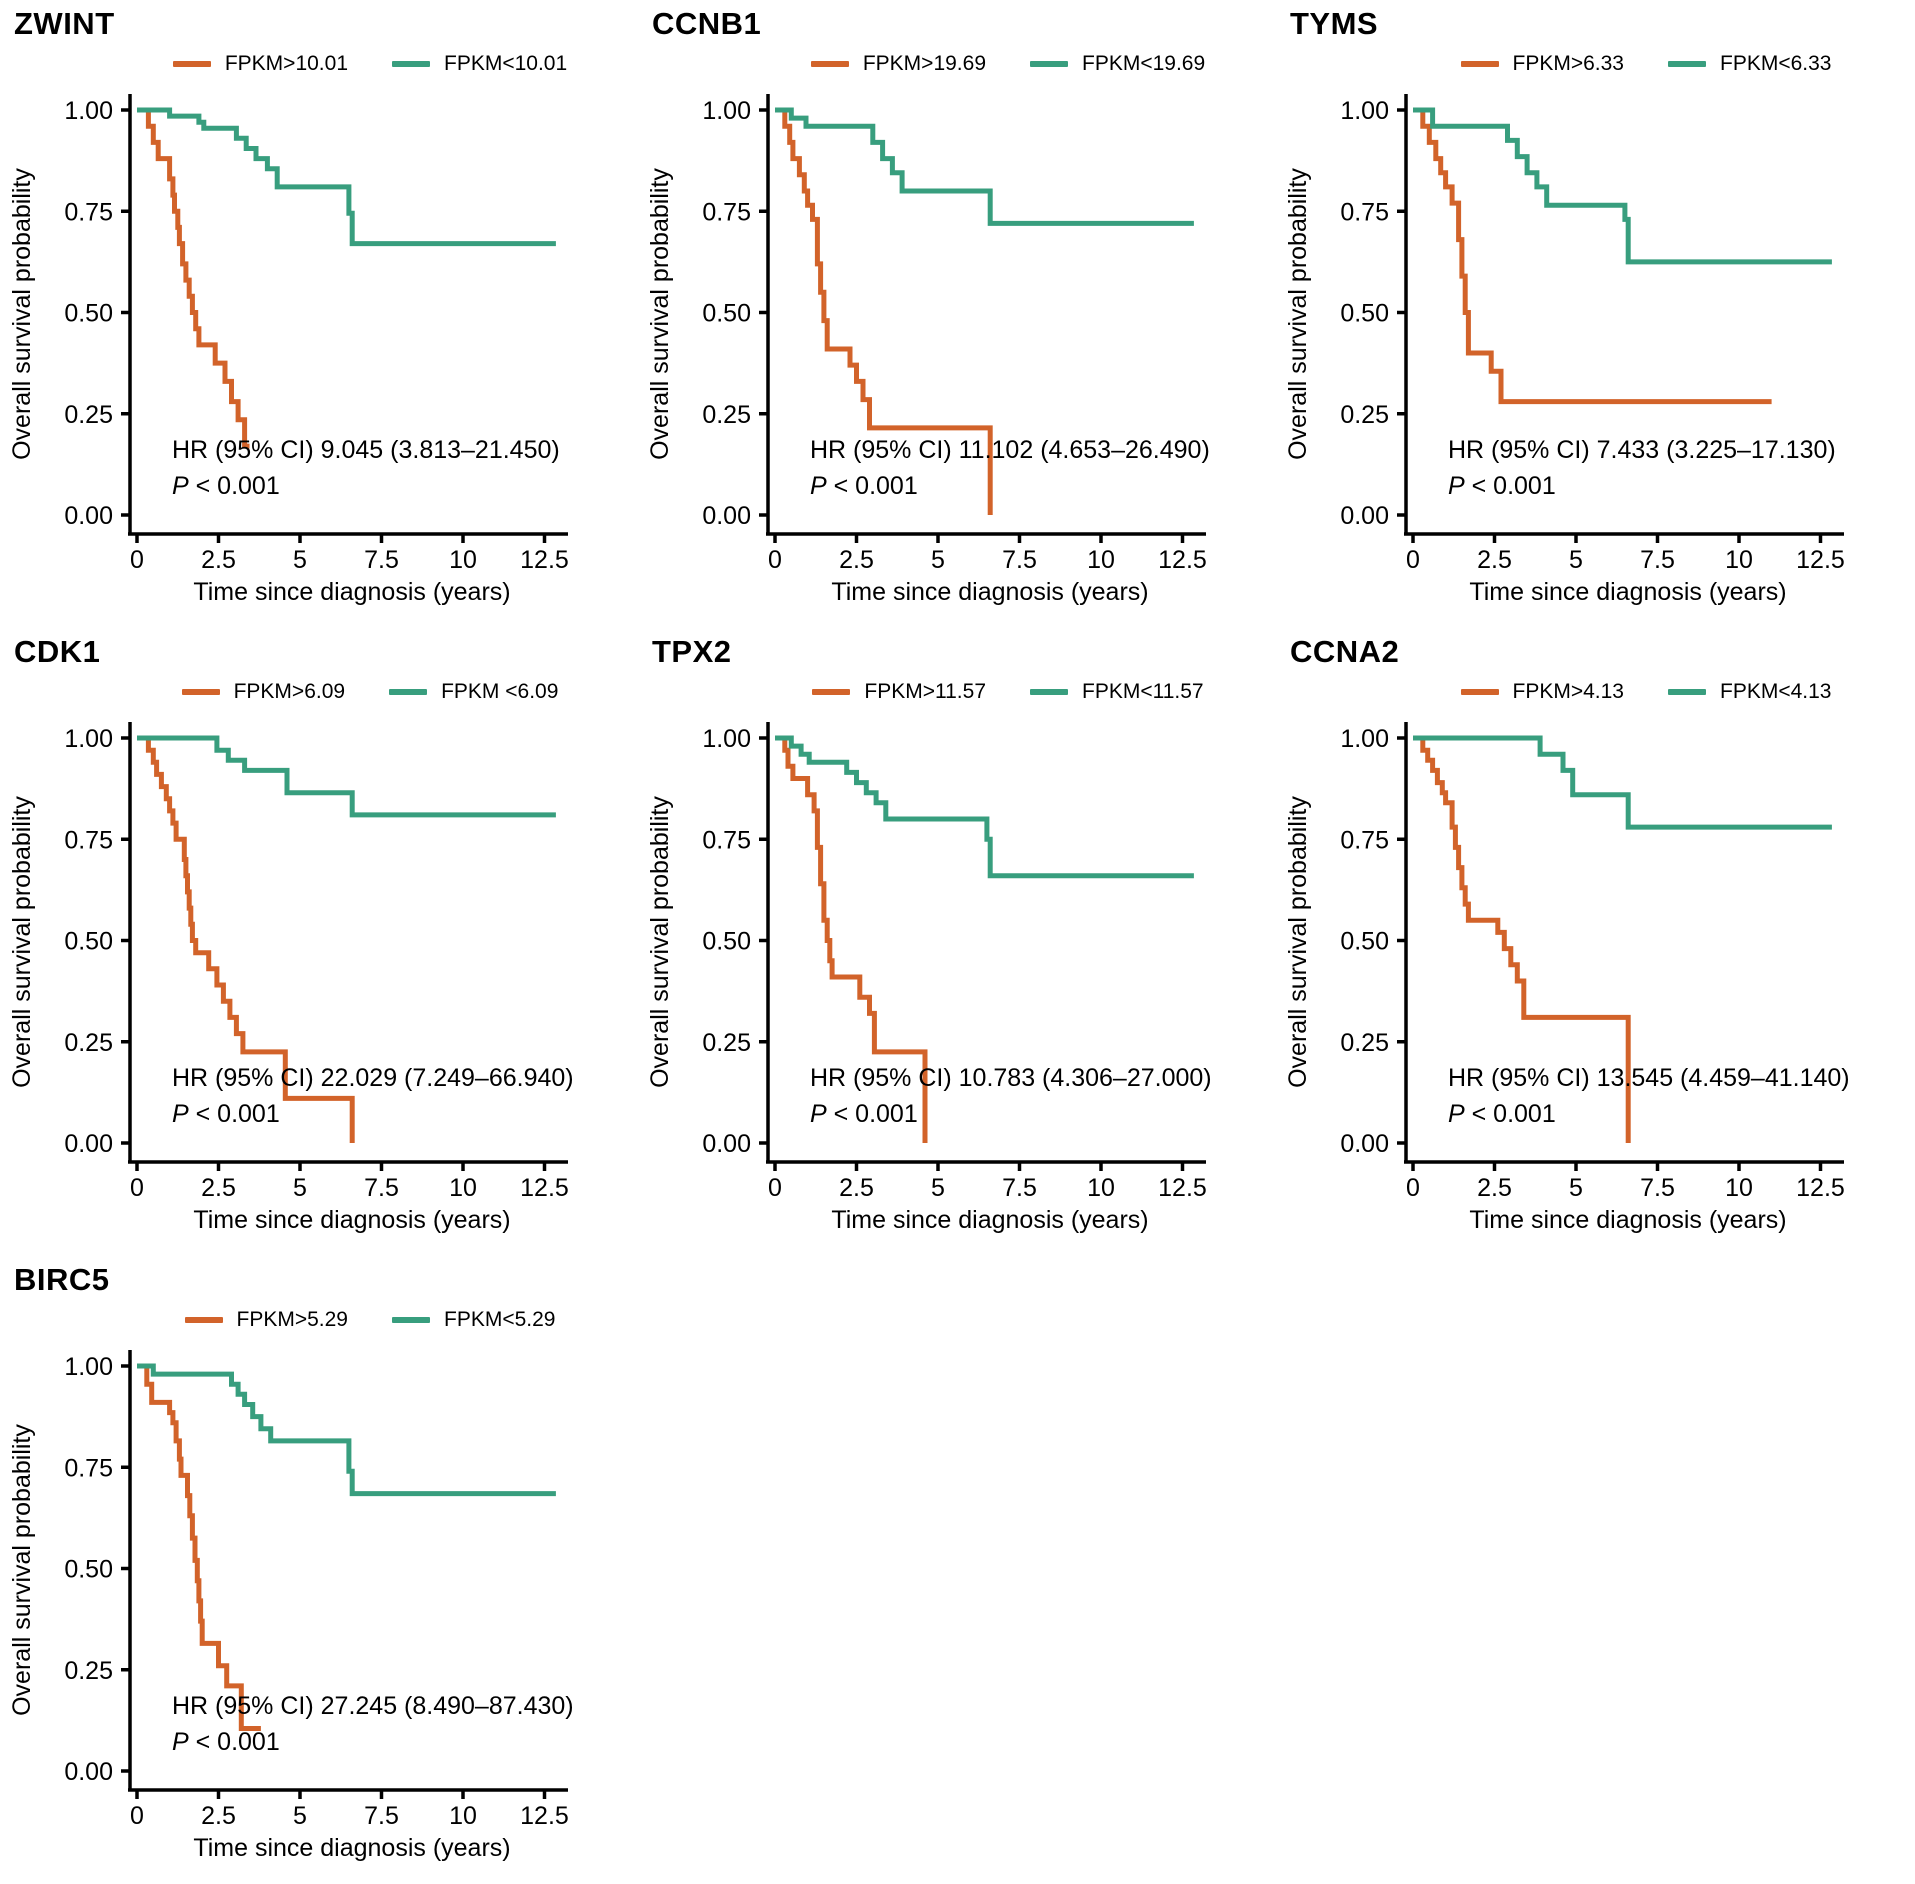 The width and height of the screenshot is (1915, 1884). What do you see at coordinates (1646, 64) in the screenshot?
I see `legend: FPKM>6.33 FPKM<6.33` at bounding box center [1646, 64].